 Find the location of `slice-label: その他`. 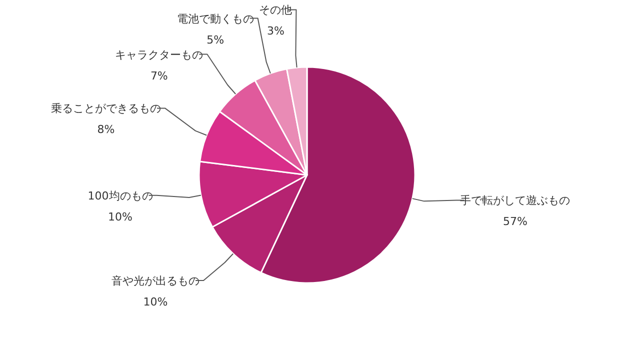

slice-label: その他 is located at coordinates (275, 10).